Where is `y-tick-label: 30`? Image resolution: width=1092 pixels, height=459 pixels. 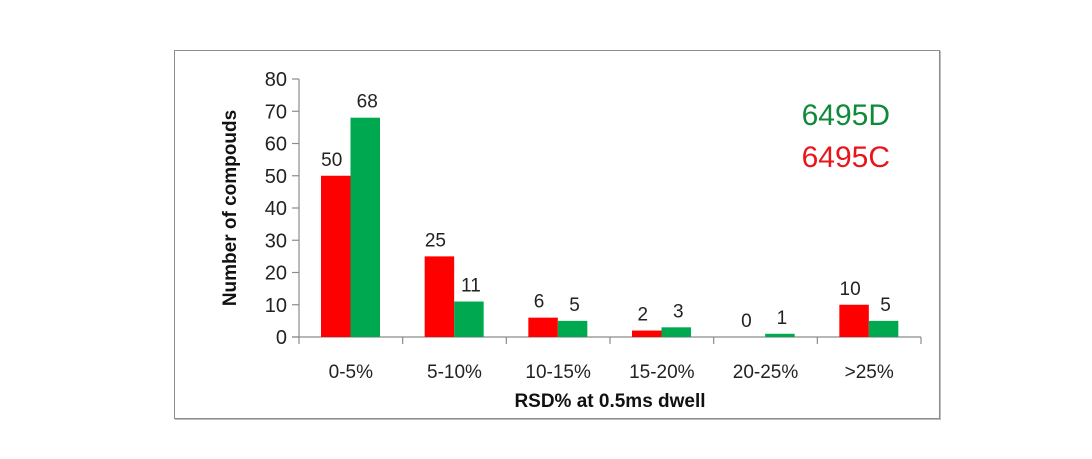
y-tick-label: 30 is located at coordinates (276, 241).